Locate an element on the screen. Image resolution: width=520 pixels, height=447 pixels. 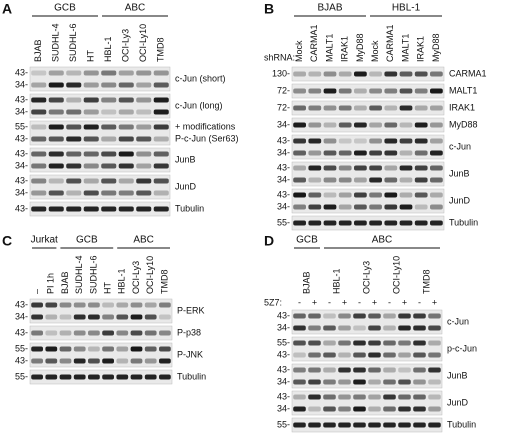
lane-label: HBL-1 is located at coordinates (108, 49).